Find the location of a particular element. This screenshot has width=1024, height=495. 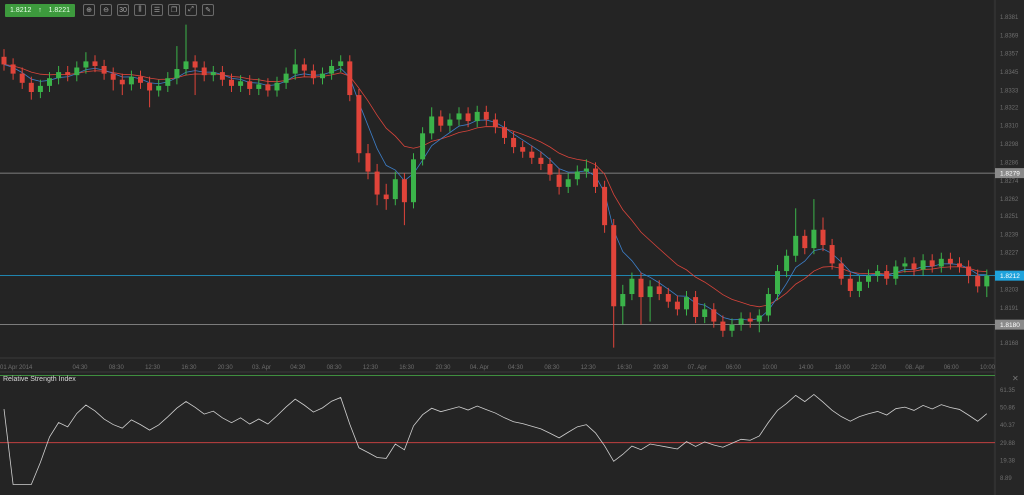

chart-type-button: ⫼ is located at coordinates (140, 10).